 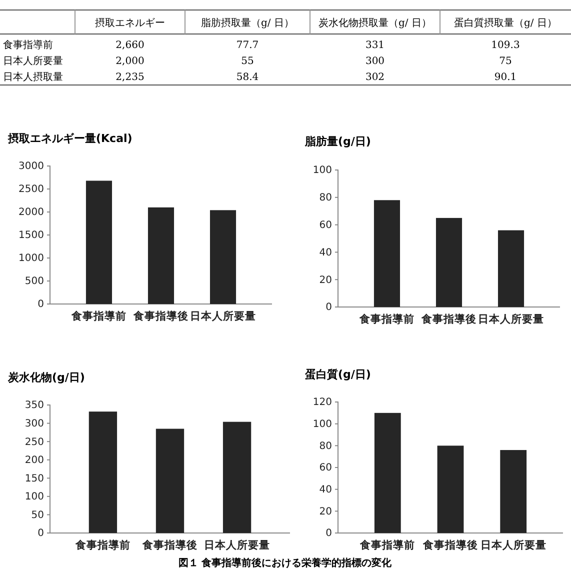 I want to click on y-tick-label: 120, so click(x=322, y=402).